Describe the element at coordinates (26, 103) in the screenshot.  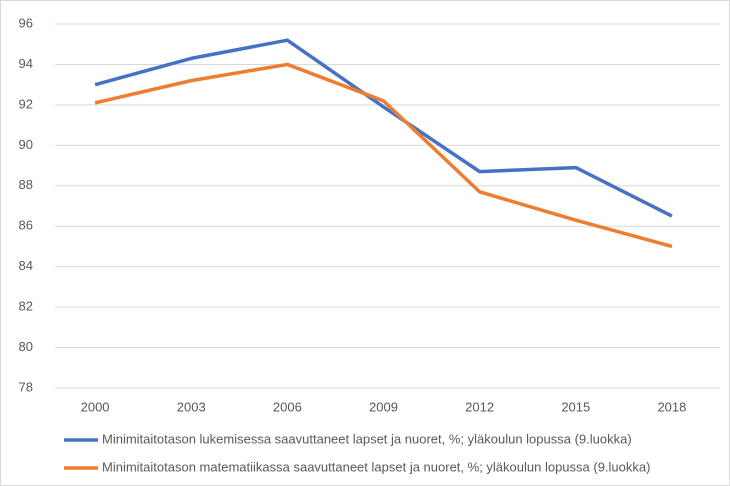
I see `y-tick-label: 92` at that location.